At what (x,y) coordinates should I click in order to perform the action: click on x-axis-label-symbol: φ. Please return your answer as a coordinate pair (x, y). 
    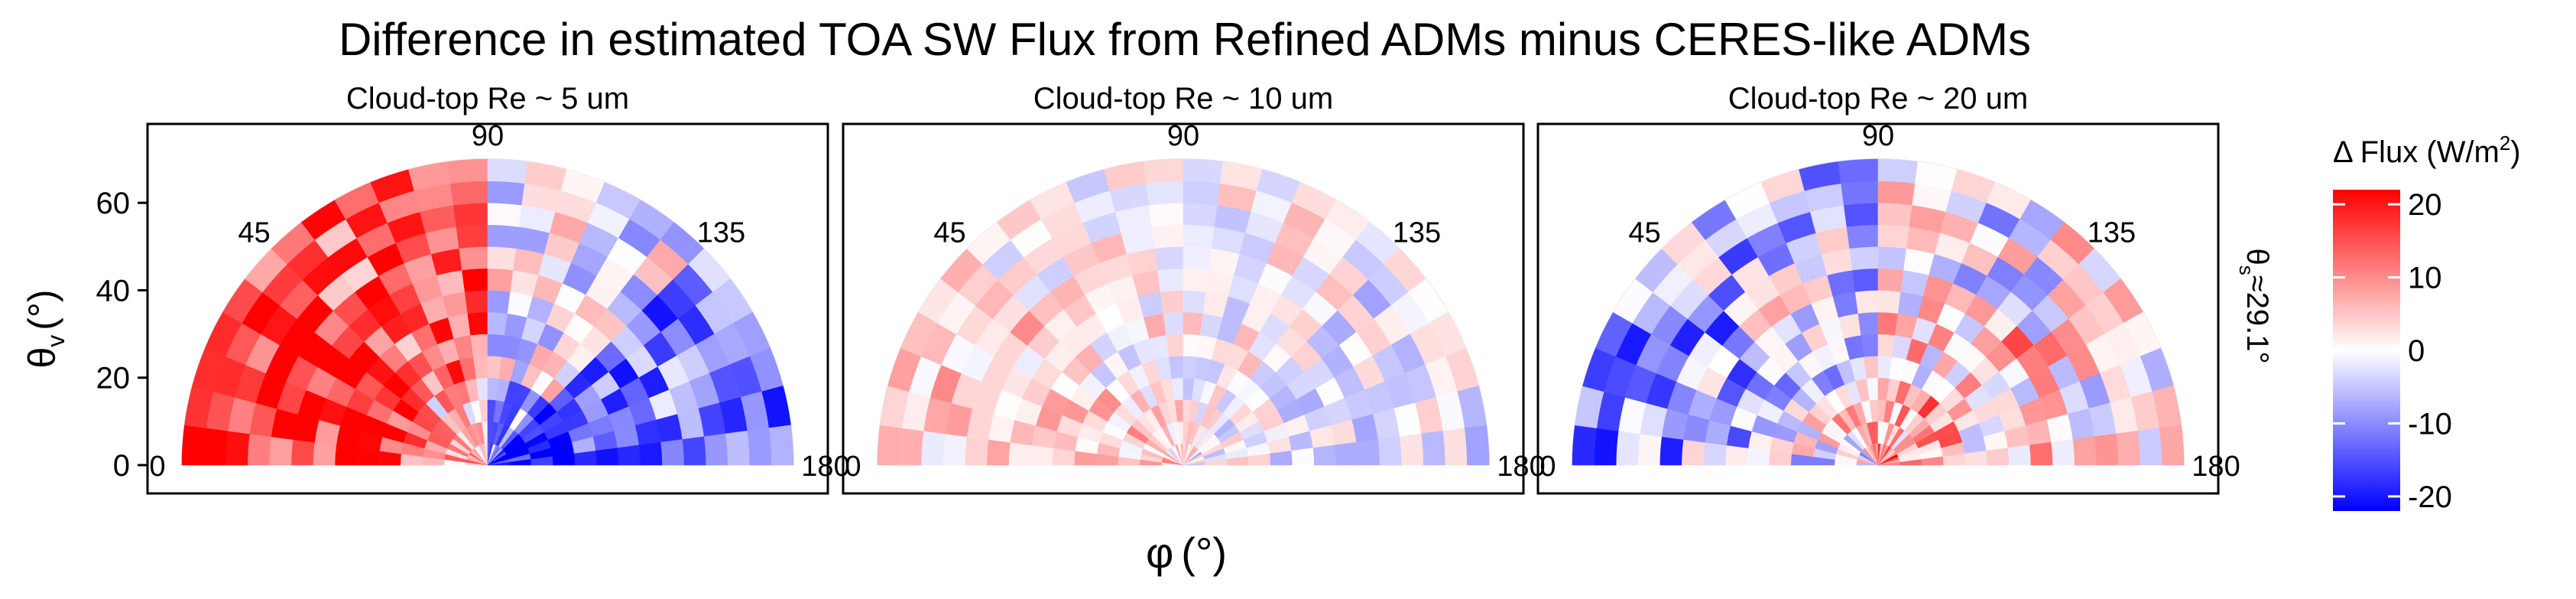
    Looking at the image, I should click on (1159, 553).